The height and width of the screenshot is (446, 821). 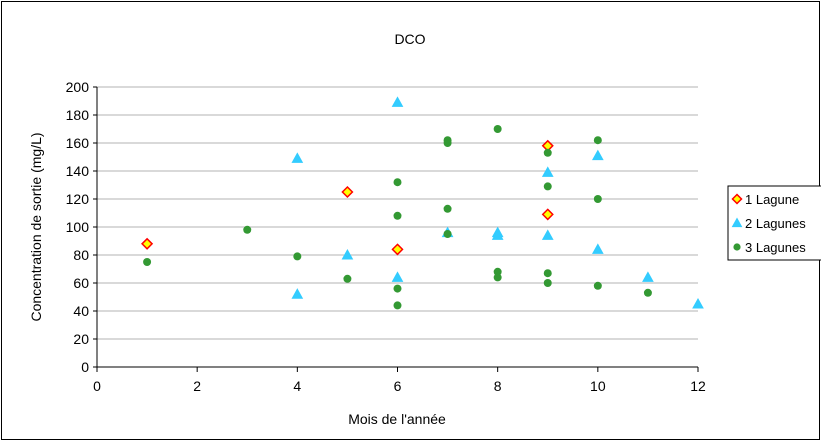 I want to click on legend-label: 3 Lagunes, so click(x=775, y=247).